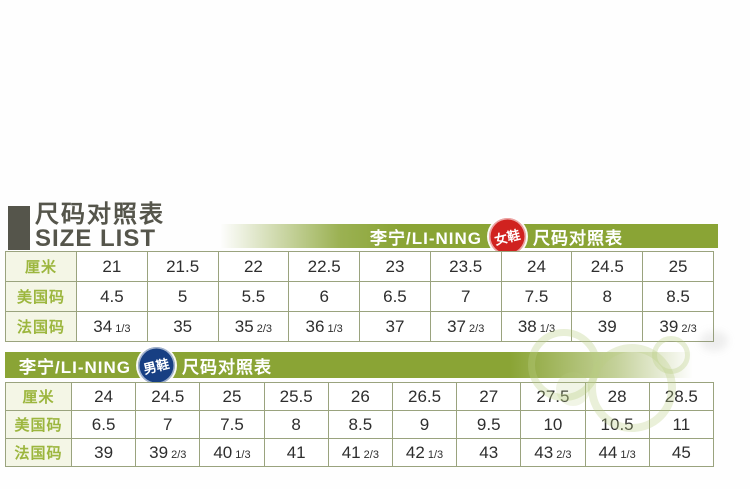  What do you see at coordinates (489, 396) in the screenshot?
I see `size-cell: 27` at bounding box center [489, 396].